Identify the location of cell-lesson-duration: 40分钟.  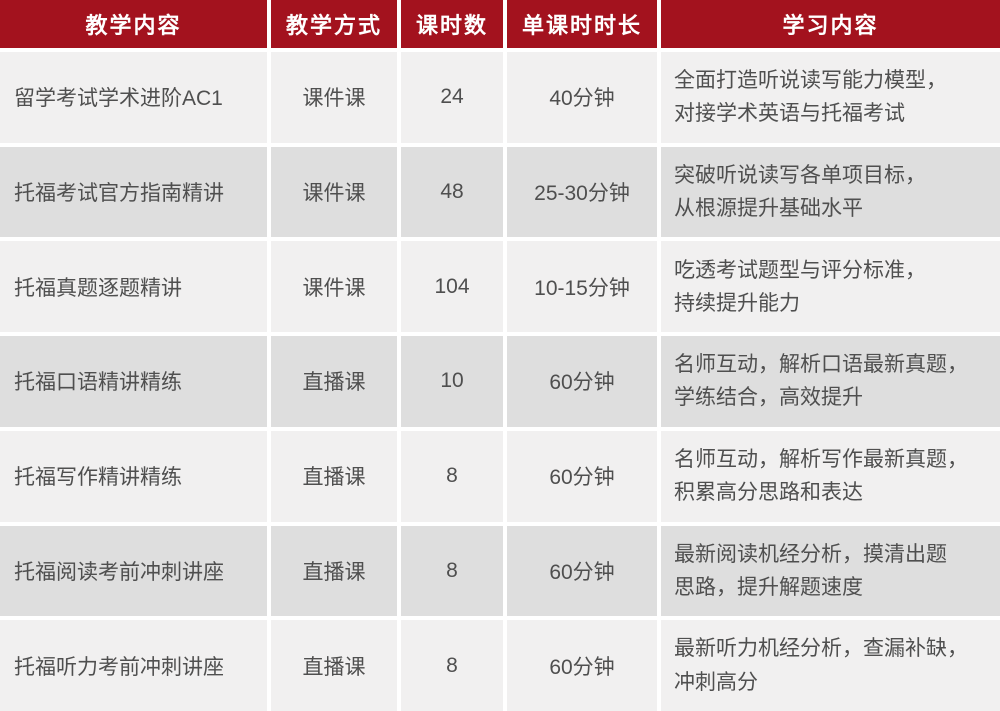
(582, 97).